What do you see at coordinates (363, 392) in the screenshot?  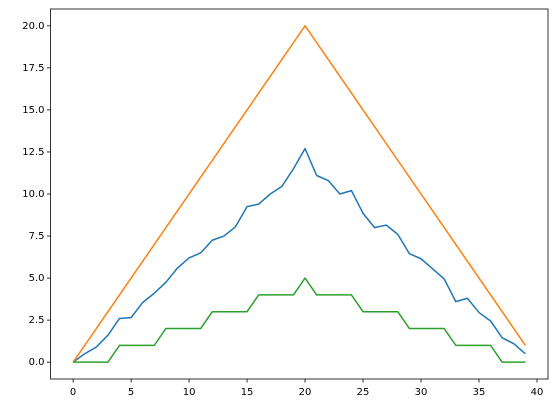 I see `x-tick-label: 25` at bounding box center [363, 392].